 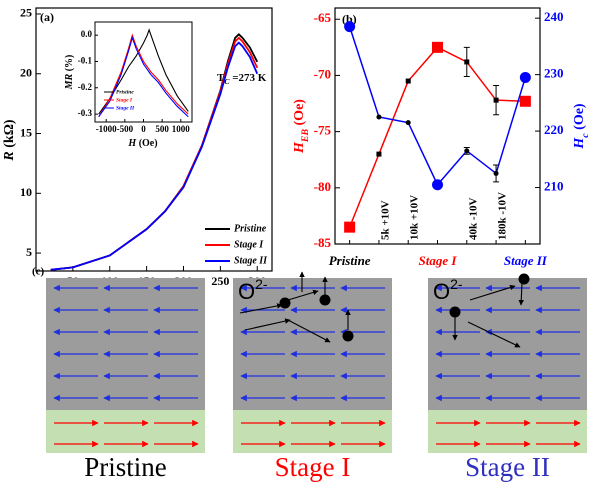 I want to click on y-axis-label: R (kΩ), so click(x=9, y=140).